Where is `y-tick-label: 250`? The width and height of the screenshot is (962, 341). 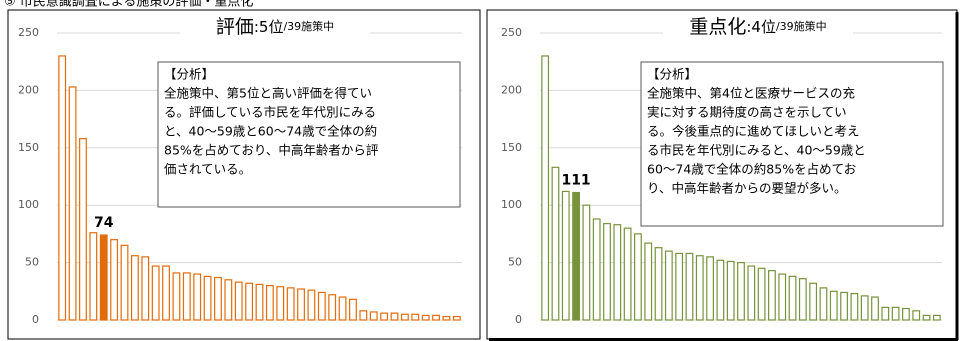 y-tick-label: 250 is located at coordinates (511, 32).